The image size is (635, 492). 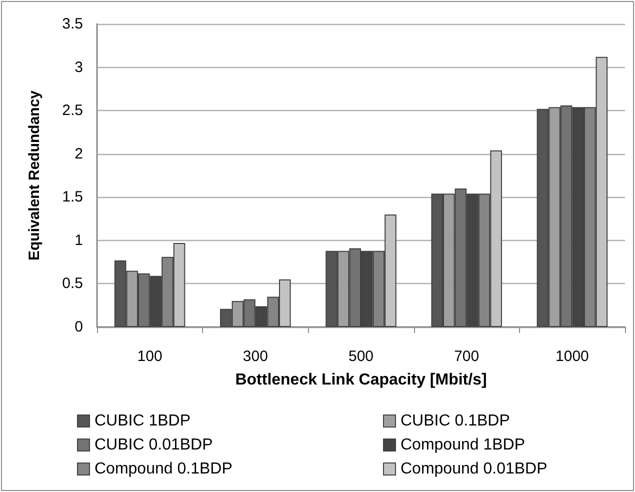 I want to click on legend-label: CUBIC 0.01BDP, so click(x=153, y=445).